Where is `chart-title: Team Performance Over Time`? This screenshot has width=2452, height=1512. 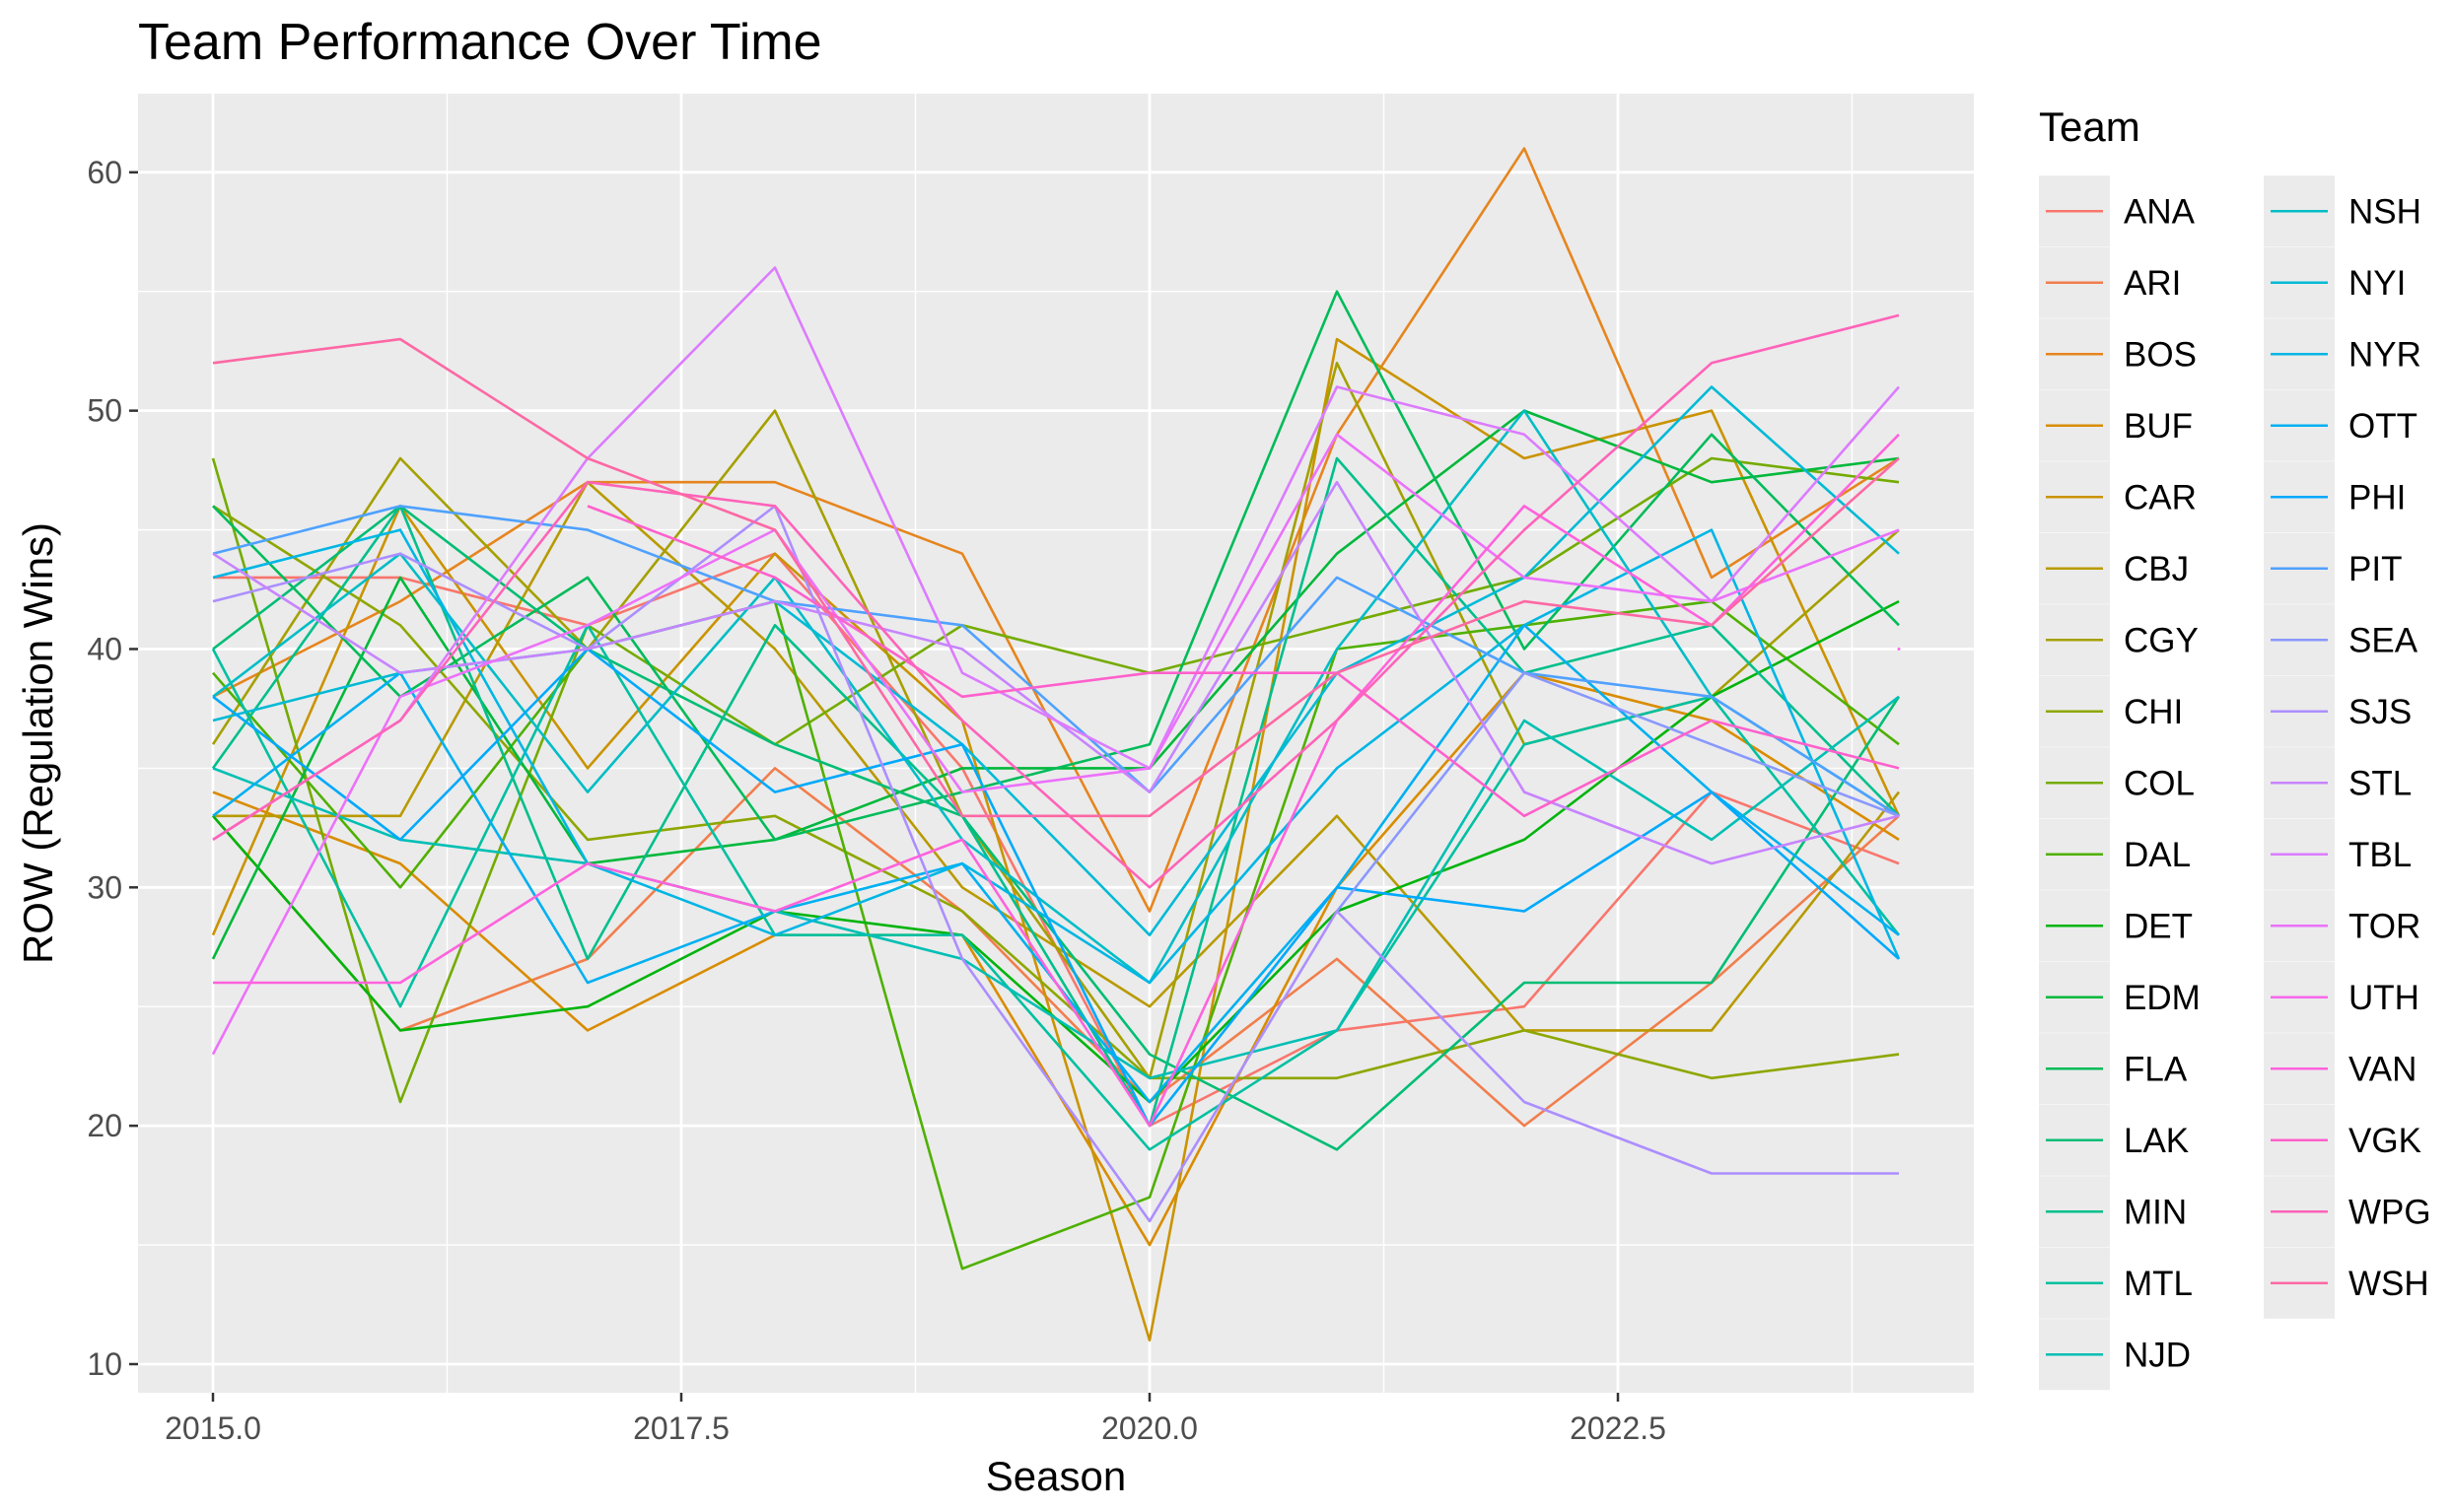 chart-title: Team Performance Over Time is located at coordinates (480, 42).